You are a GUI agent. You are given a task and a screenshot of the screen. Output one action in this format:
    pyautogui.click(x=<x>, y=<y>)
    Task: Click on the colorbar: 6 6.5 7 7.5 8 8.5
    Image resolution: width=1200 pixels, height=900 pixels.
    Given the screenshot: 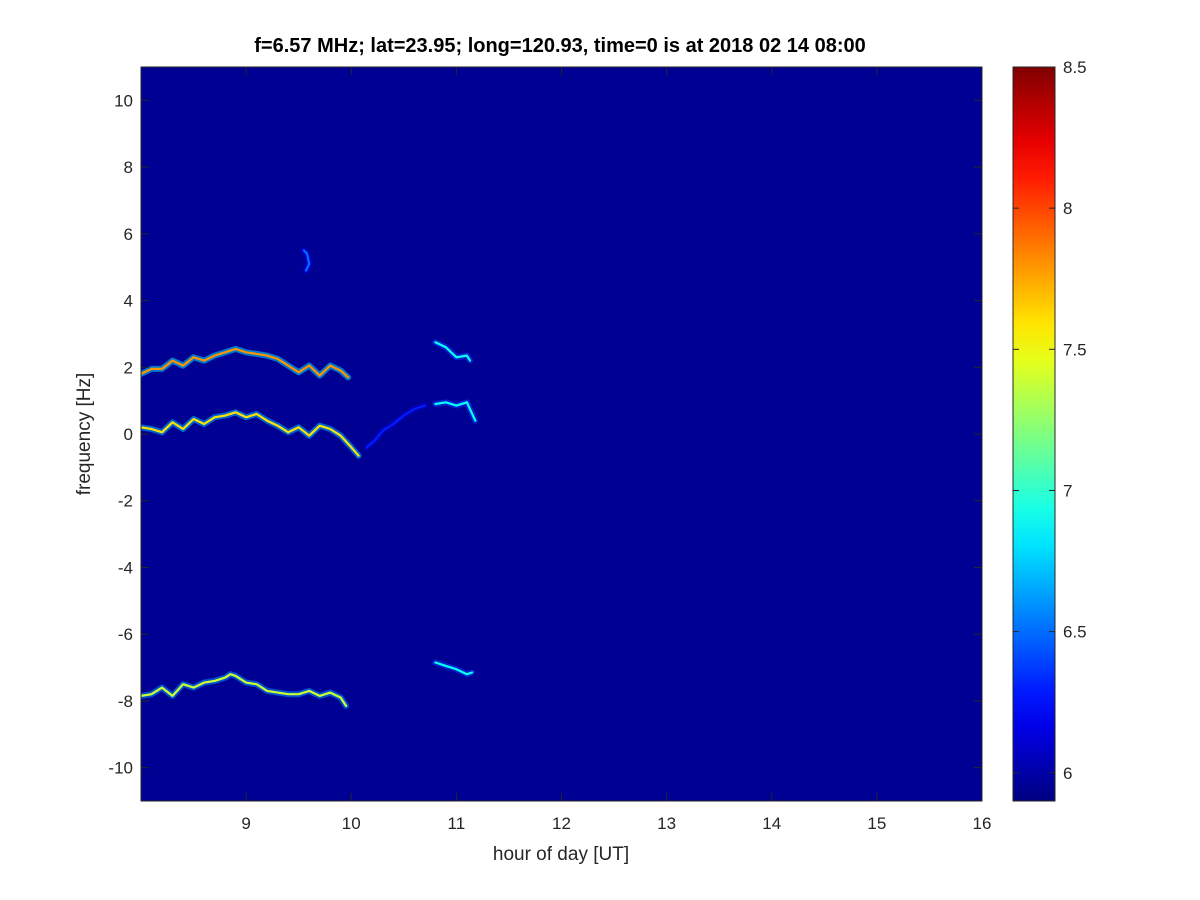 What is the action you would take?
    pyautogui.click(x=1049, y=430)
    